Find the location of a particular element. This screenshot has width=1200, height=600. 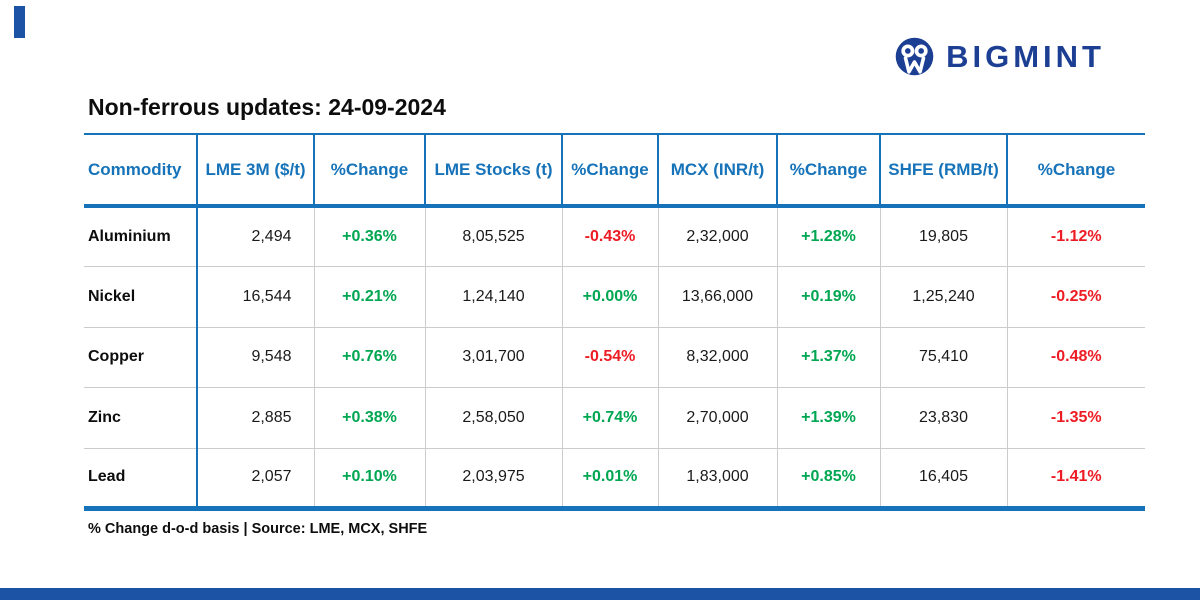

cell-price: 1,24,140 is located at coordinates (493, 297).